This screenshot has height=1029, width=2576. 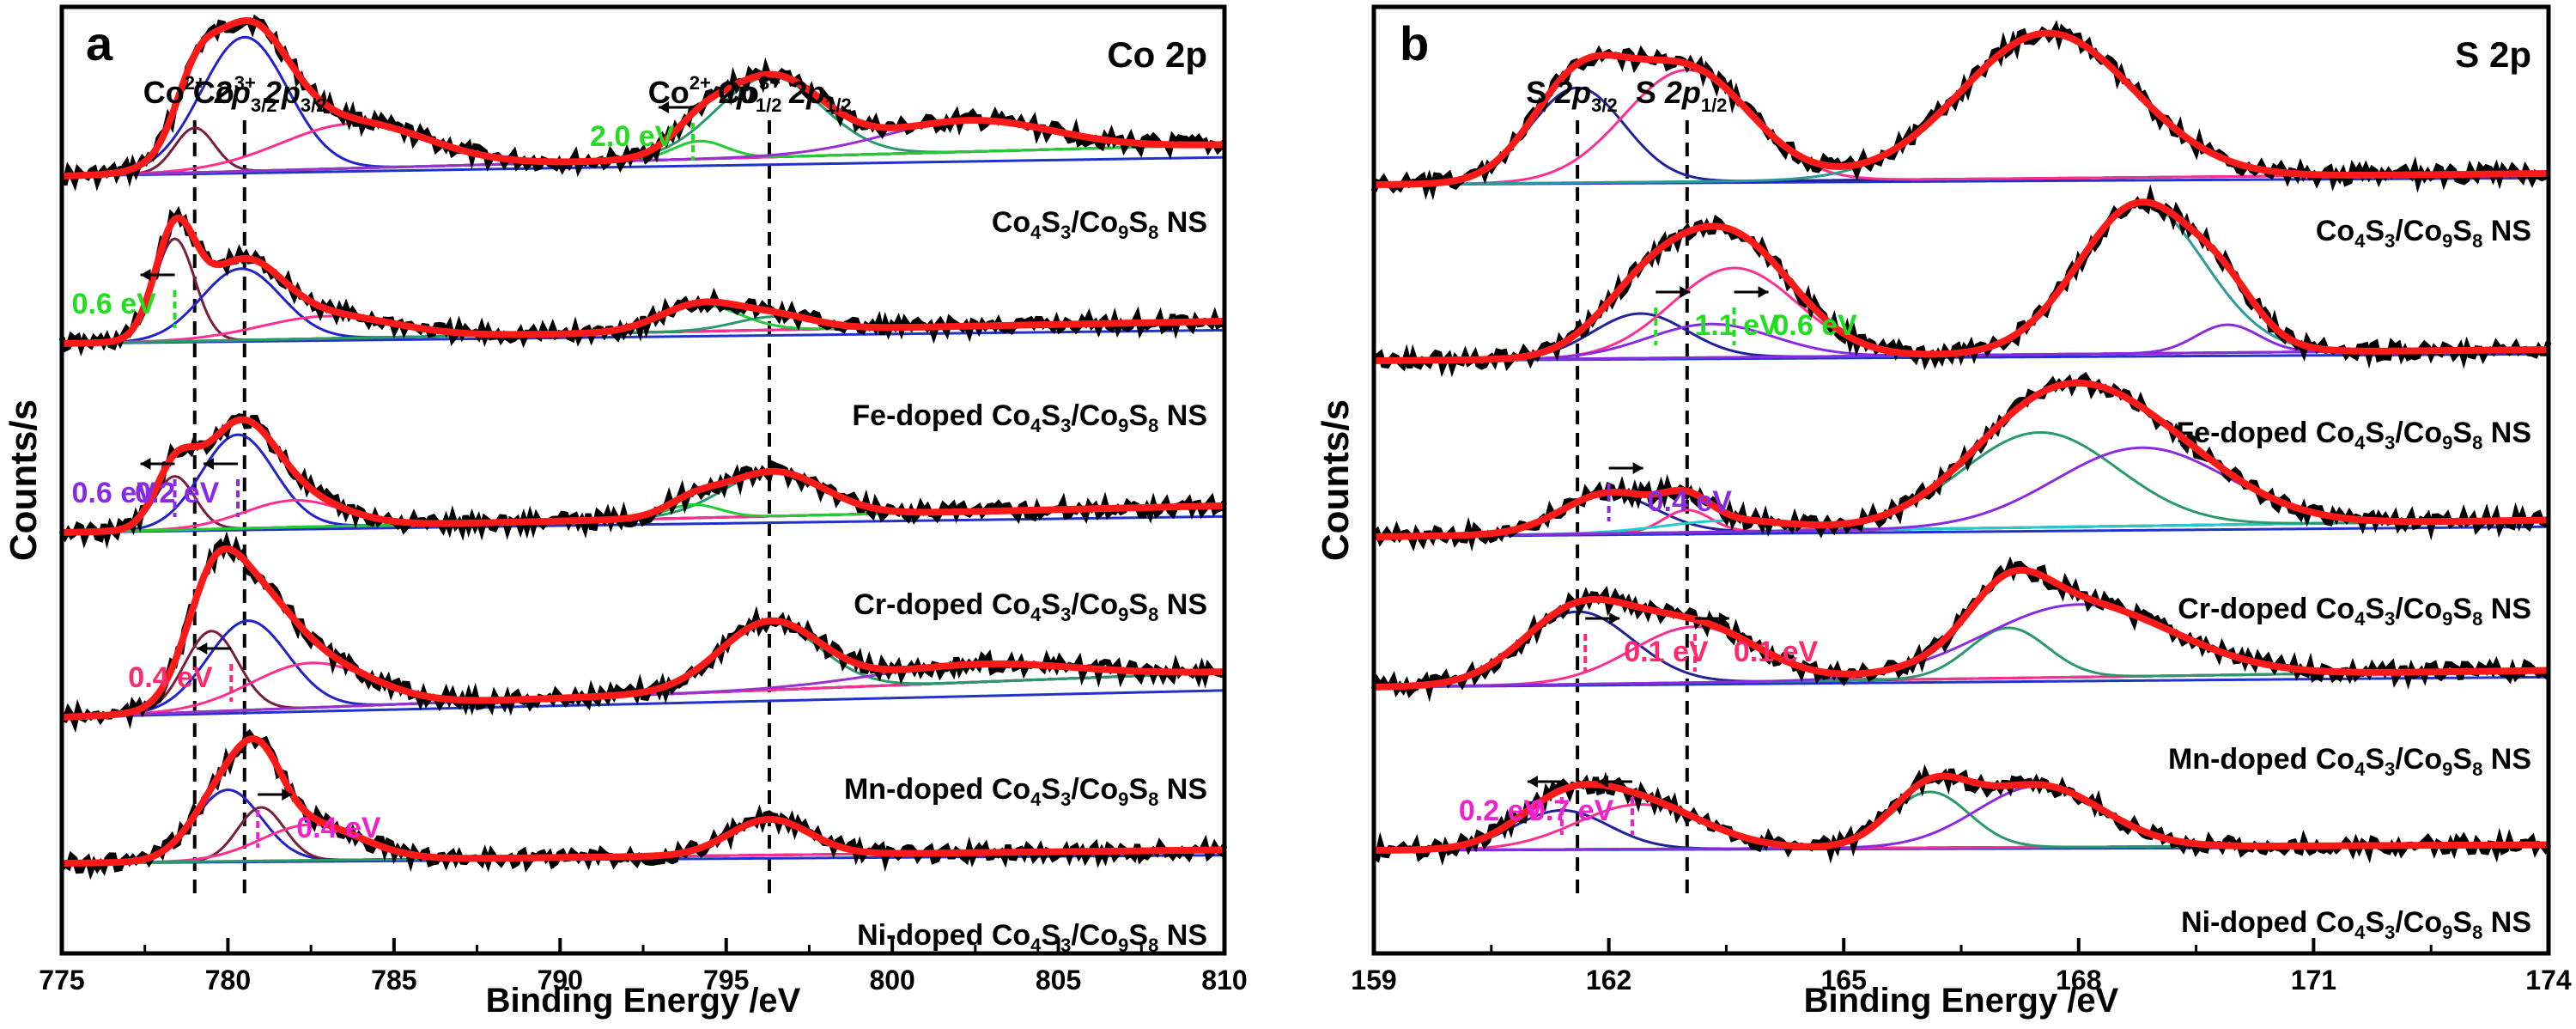 I want to click on shift-annotation: 1.1 eV, so click(x=1716, y=315).